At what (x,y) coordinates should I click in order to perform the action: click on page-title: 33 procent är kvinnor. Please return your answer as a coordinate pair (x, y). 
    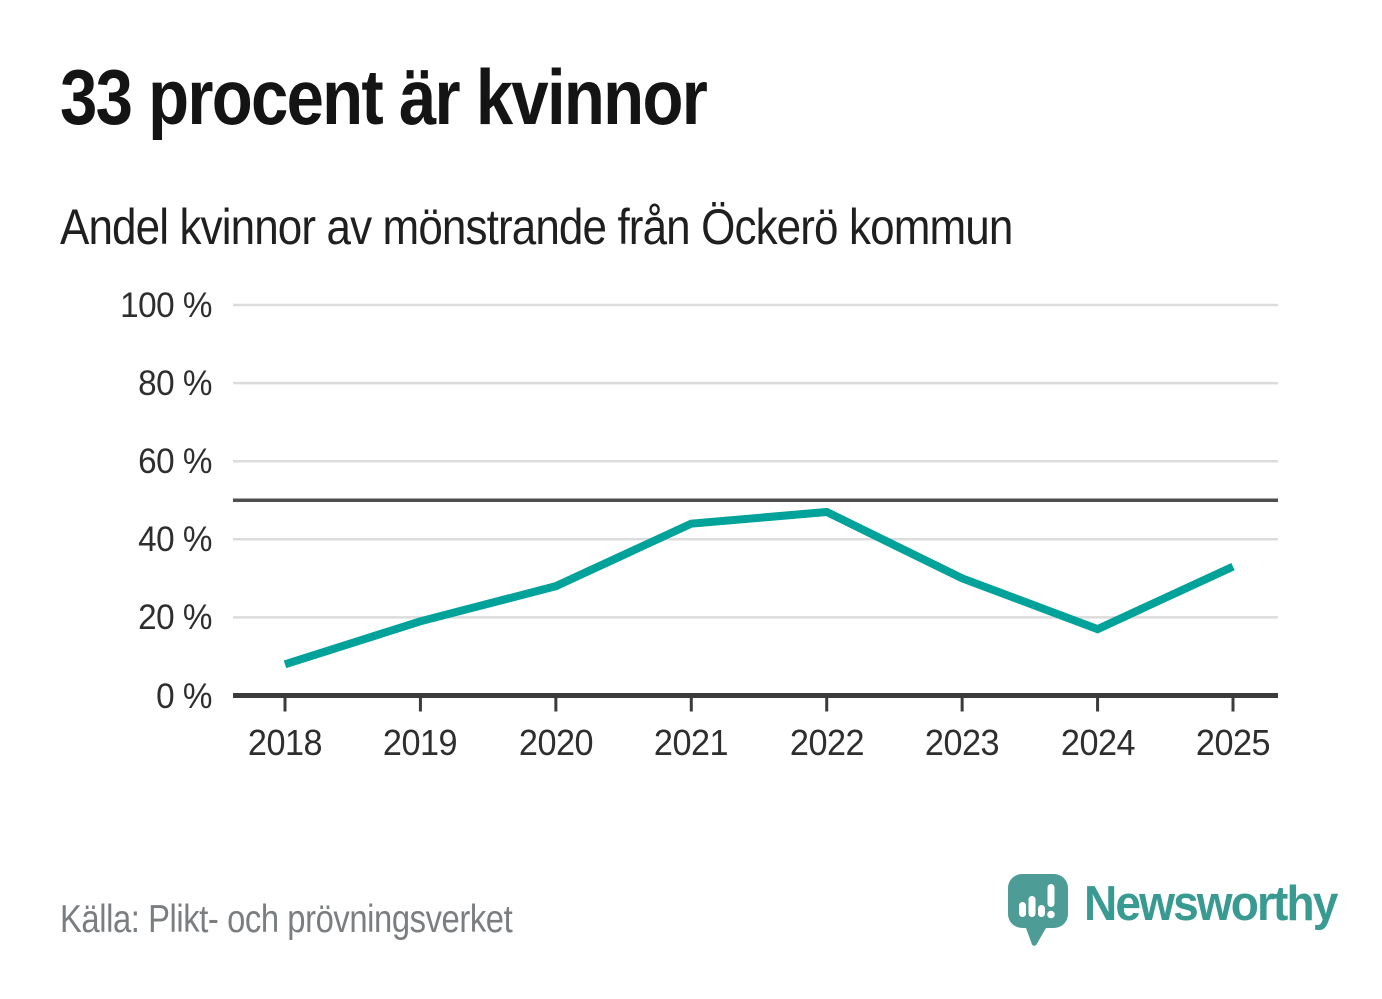
    Looking at the image, I should click on (384, 97).